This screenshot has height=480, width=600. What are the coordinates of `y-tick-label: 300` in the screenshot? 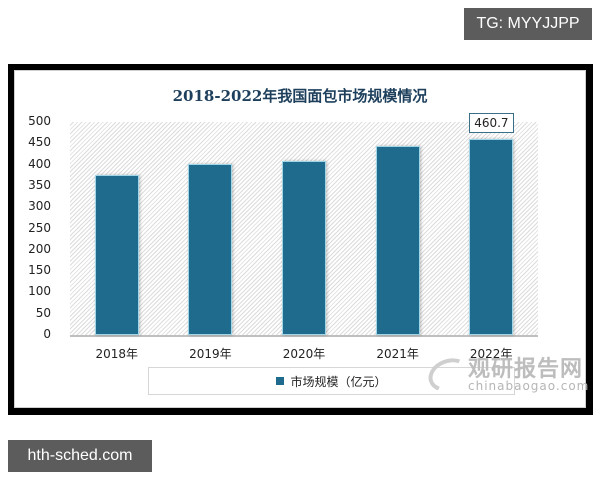 It's located at (39, 206).